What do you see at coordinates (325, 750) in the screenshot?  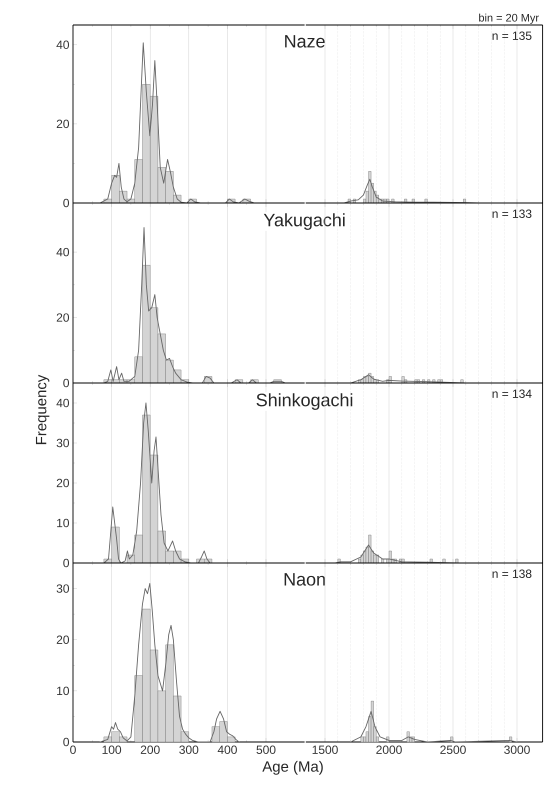 I see `x-tick-label: 1500` at bounding box center [325, 750].